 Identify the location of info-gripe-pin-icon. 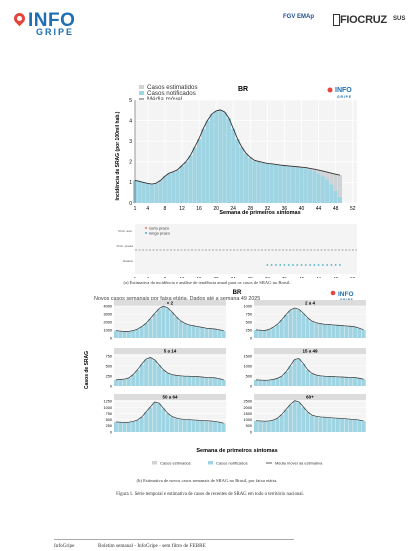
(19, 18).